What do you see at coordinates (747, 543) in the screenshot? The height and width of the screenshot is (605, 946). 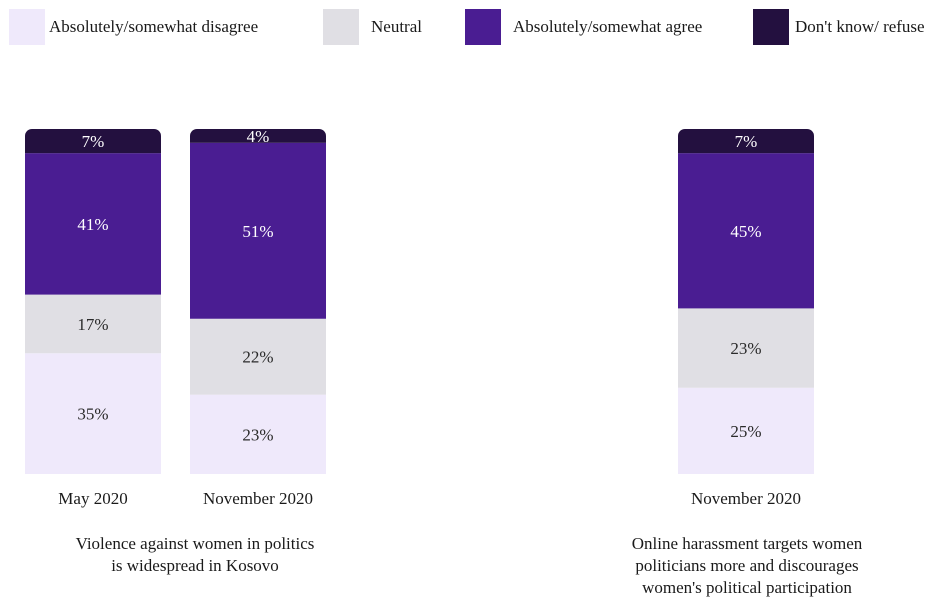 I see `group-title-line: Online harassment targets women` at bounding box center [747, 543].